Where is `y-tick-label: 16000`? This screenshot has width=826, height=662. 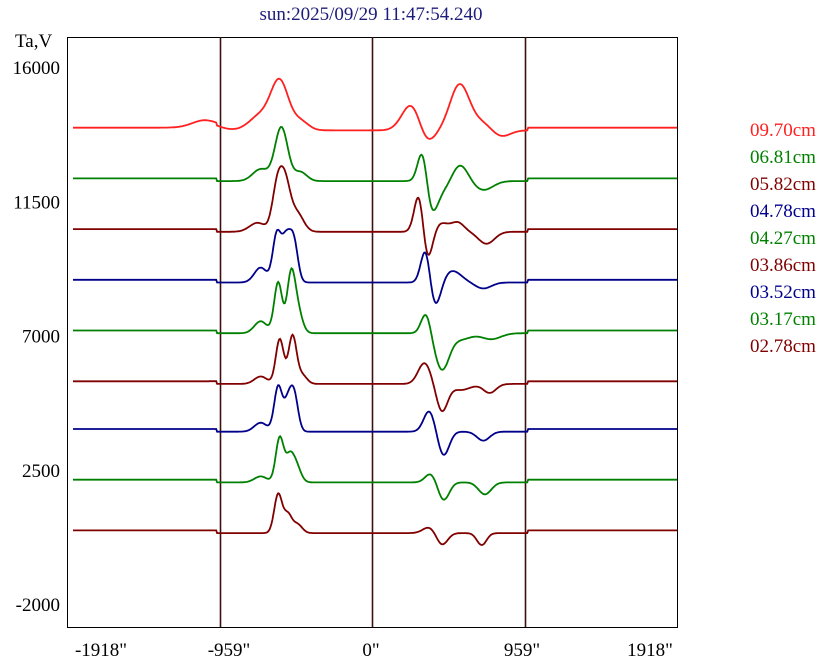 y-tick-label: 16000 is located at coordinates (37, 68).